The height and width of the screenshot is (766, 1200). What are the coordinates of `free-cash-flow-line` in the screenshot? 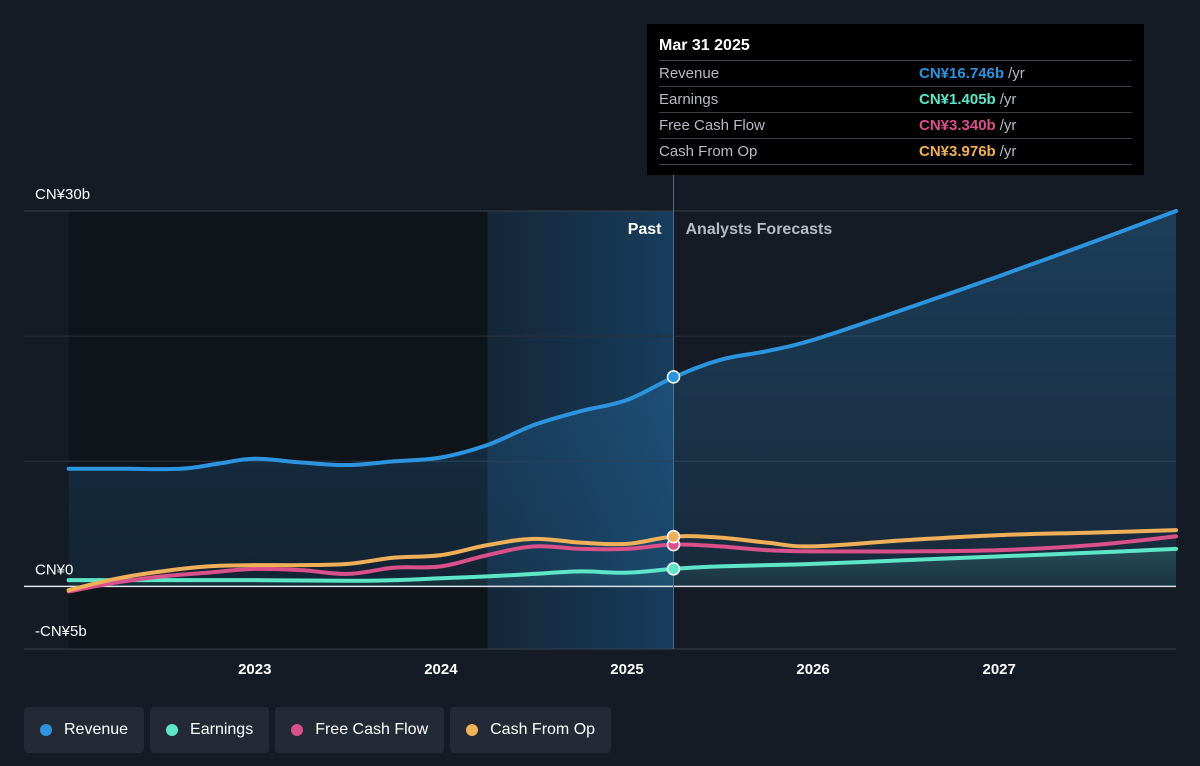 It's located at (622, 564).